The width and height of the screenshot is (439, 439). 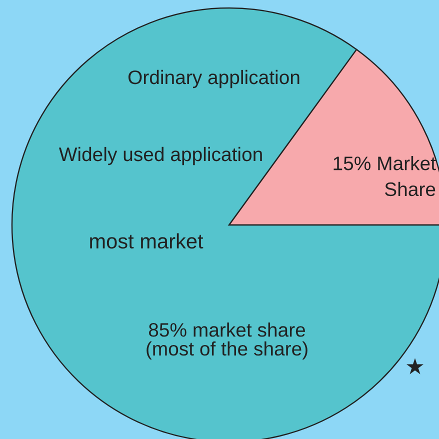 I want to click on text: Widely used application, so click(x=160, y=156).